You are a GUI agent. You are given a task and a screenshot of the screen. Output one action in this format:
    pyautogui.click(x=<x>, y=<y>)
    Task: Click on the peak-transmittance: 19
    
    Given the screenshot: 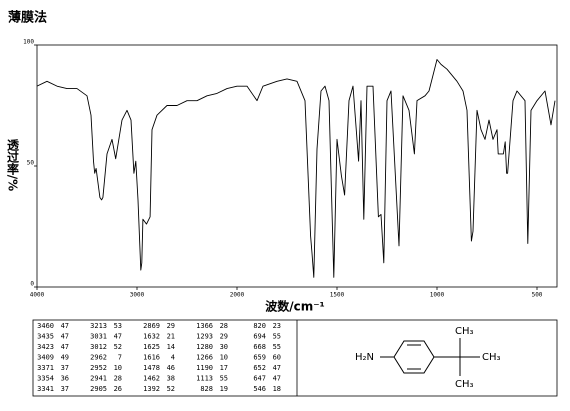 What is the action you would take?
    pyautogui.click(x=224, y=389)
    